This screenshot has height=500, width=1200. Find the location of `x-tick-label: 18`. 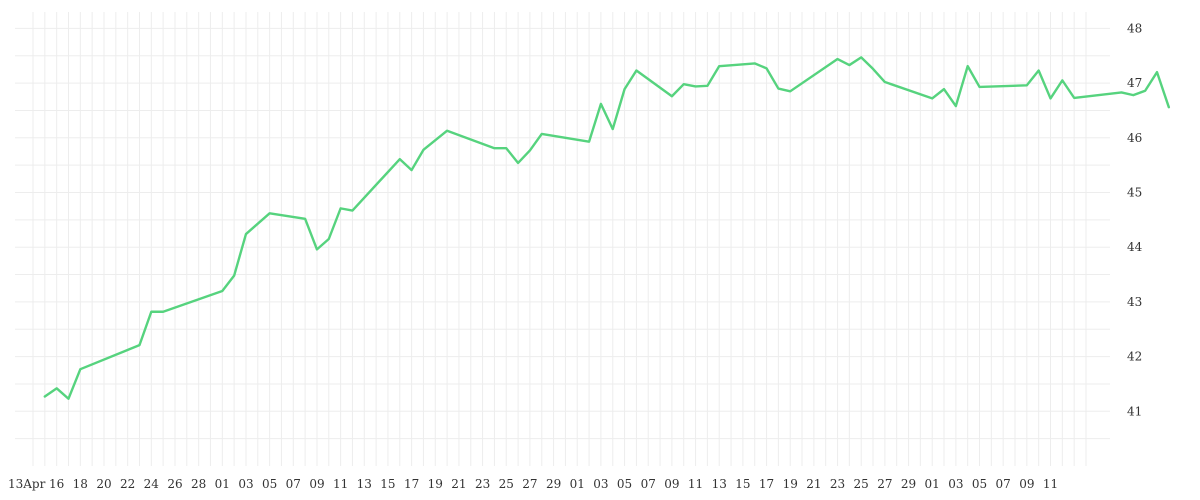

x-tick-label: 18 is located at coordinates (80, 484).